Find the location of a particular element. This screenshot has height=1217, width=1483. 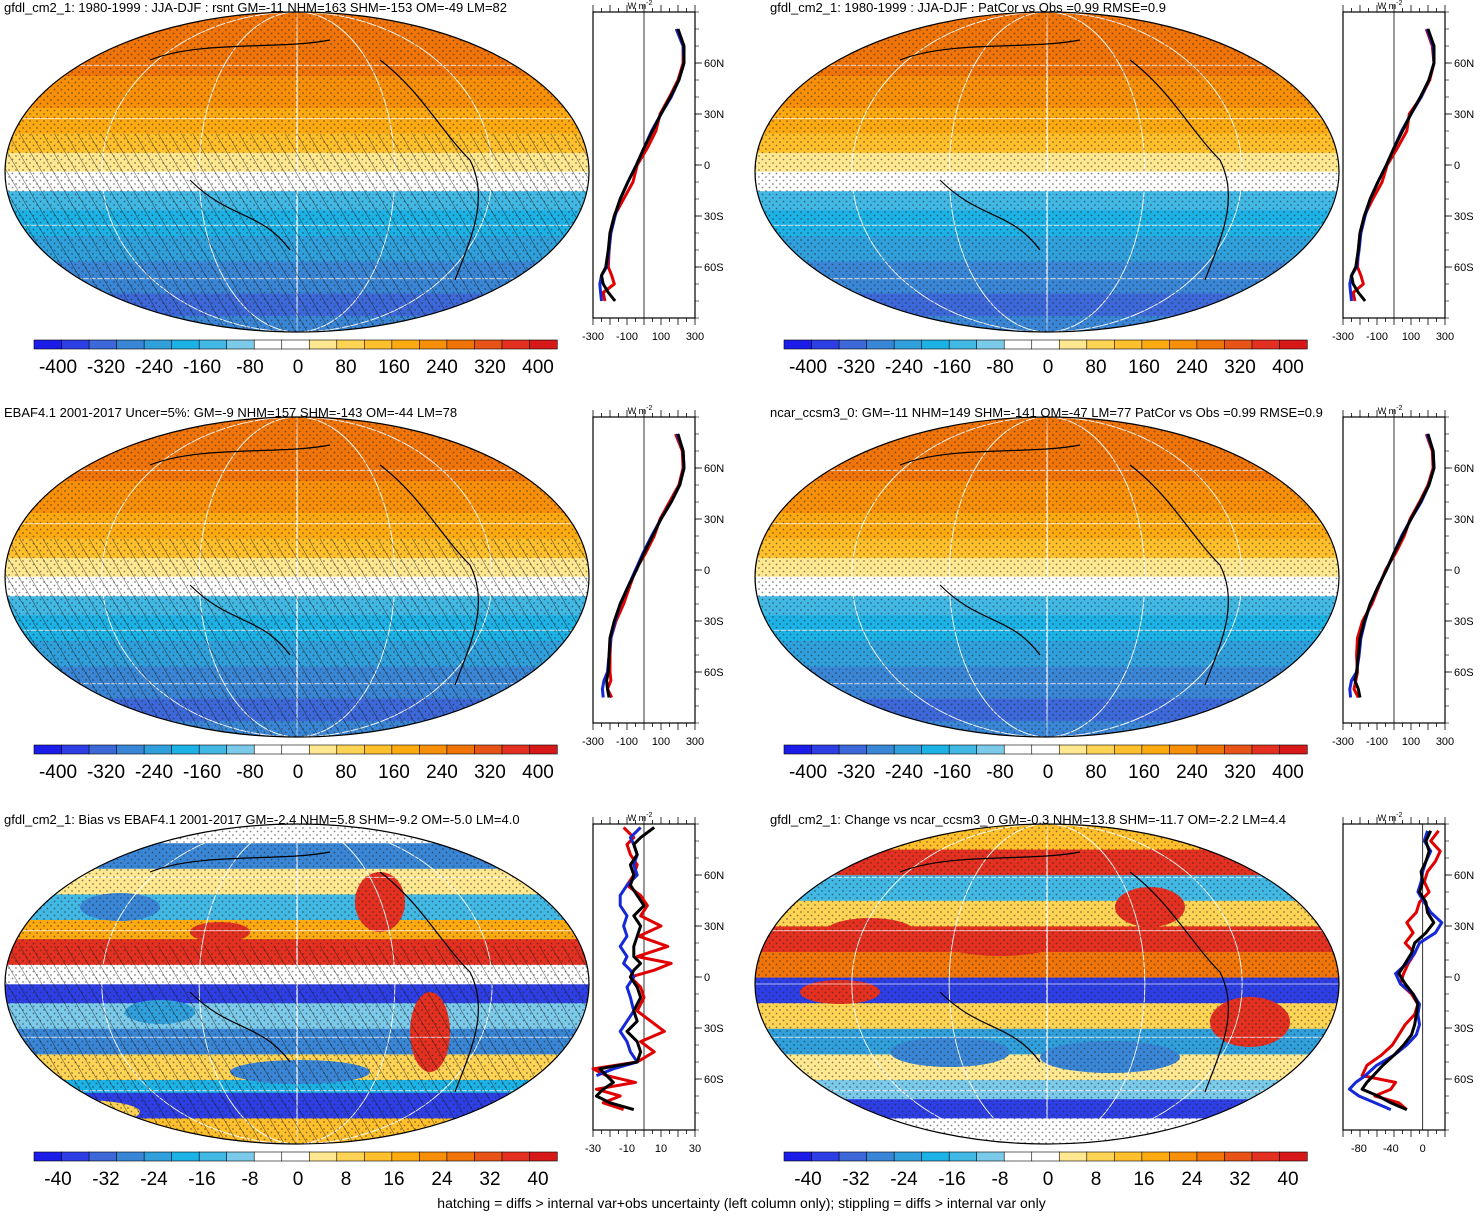

colorbar: -40 -32 -24 -16 -8 0 8 16 24 32 40 is located at coordinates (295, 1170).